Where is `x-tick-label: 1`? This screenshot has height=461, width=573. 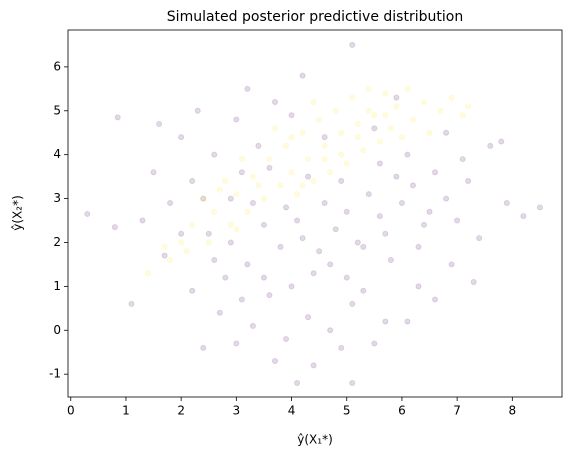 x-tick-label: 1 is located at coordinates (126, 411).